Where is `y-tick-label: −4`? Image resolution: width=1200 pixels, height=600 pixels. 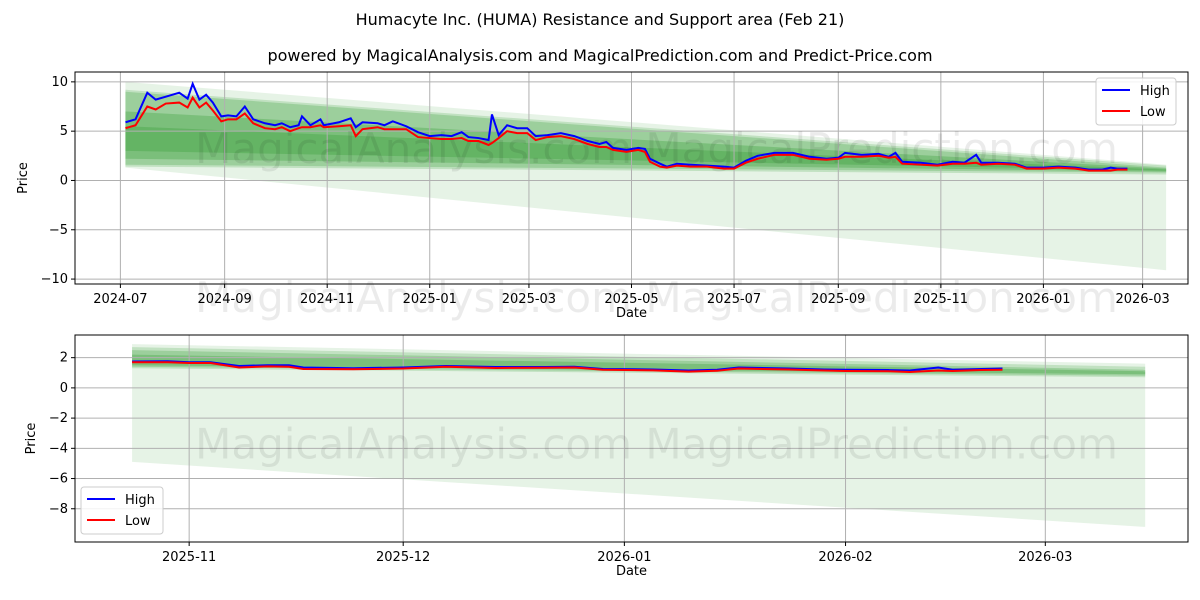 y-tick-label: −4 is located at coordinates (58, 448).